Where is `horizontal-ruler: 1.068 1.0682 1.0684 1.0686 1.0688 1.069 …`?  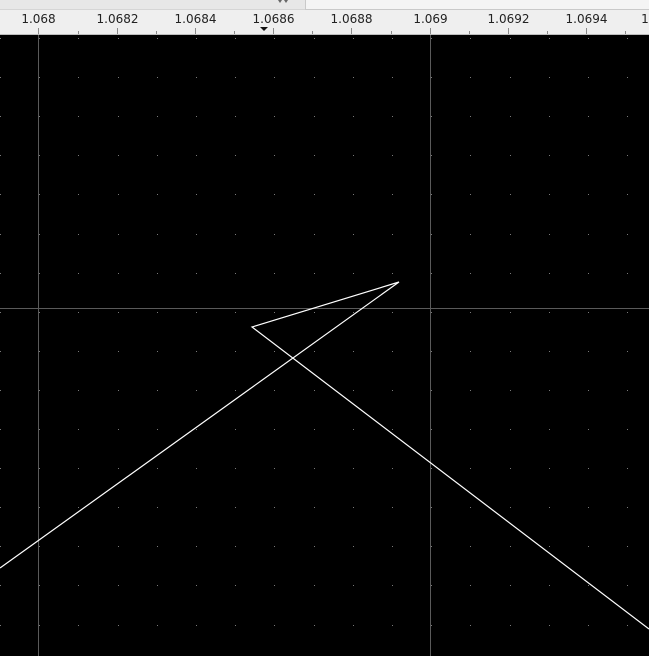
horizontal-ruler: 1.068 1.0682 1.0684 1.0686 1.0688 1.069 … is located at coordinates (324, 17).